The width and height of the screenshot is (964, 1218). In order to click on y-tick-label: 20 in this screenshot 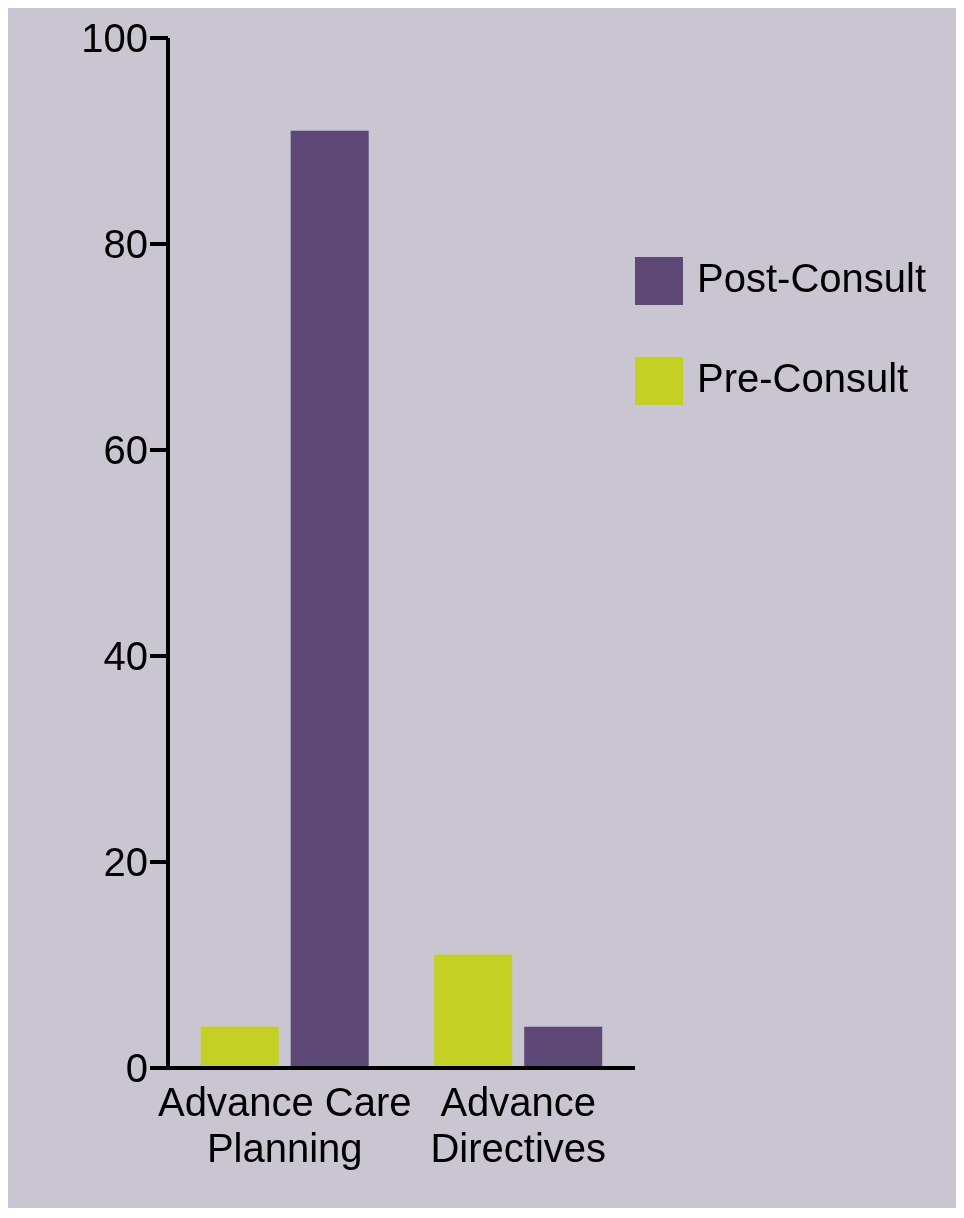, I will do `click(125, 862)`.